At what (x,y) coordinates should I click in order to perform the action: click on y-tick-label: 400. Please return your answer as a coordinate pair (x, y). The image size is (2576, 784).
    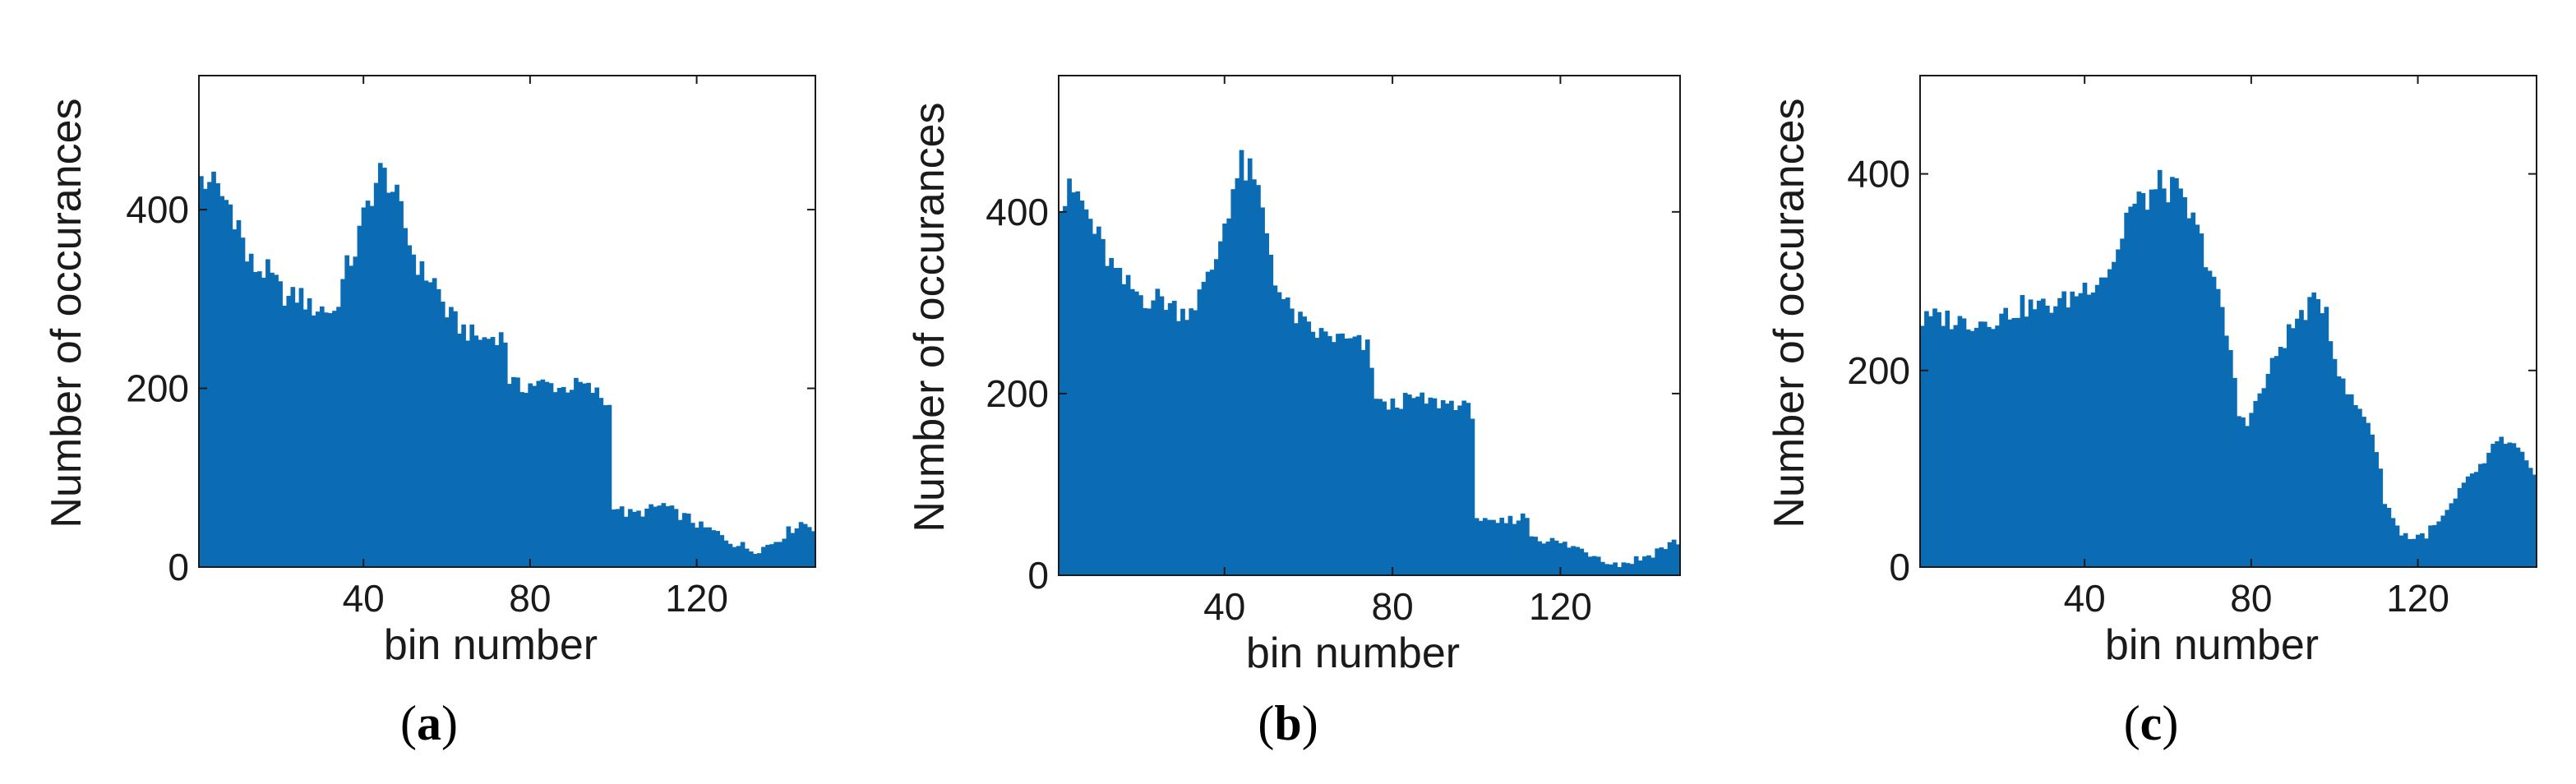
    Looking at the image, I should click on (157, 209).